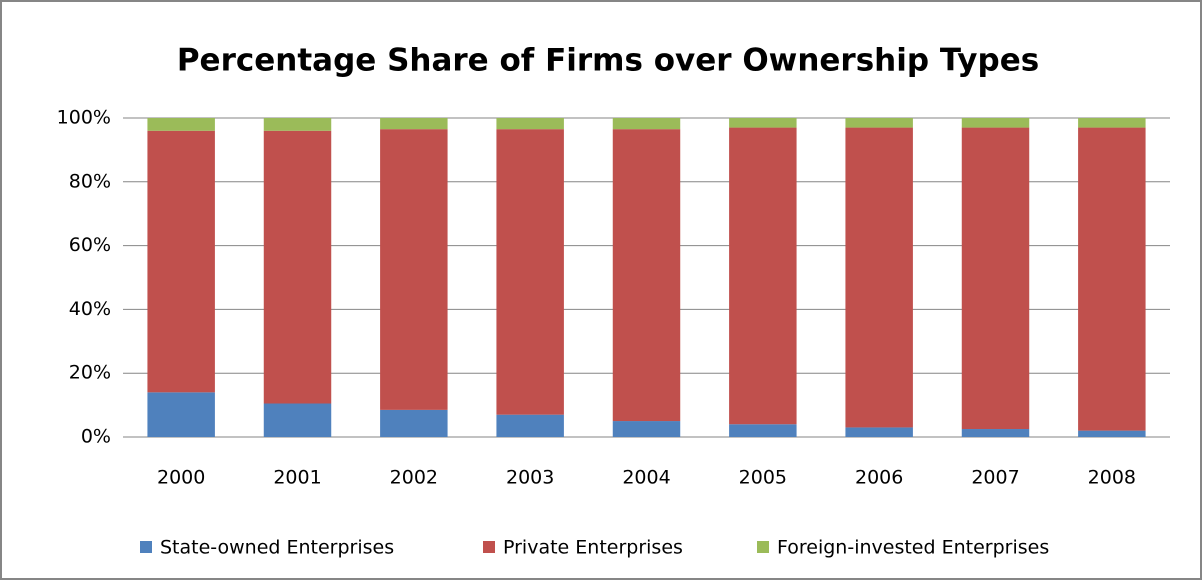 The image size is (1203, 581). I want to click on x-tick-label: 2008, so click(1112, 478).